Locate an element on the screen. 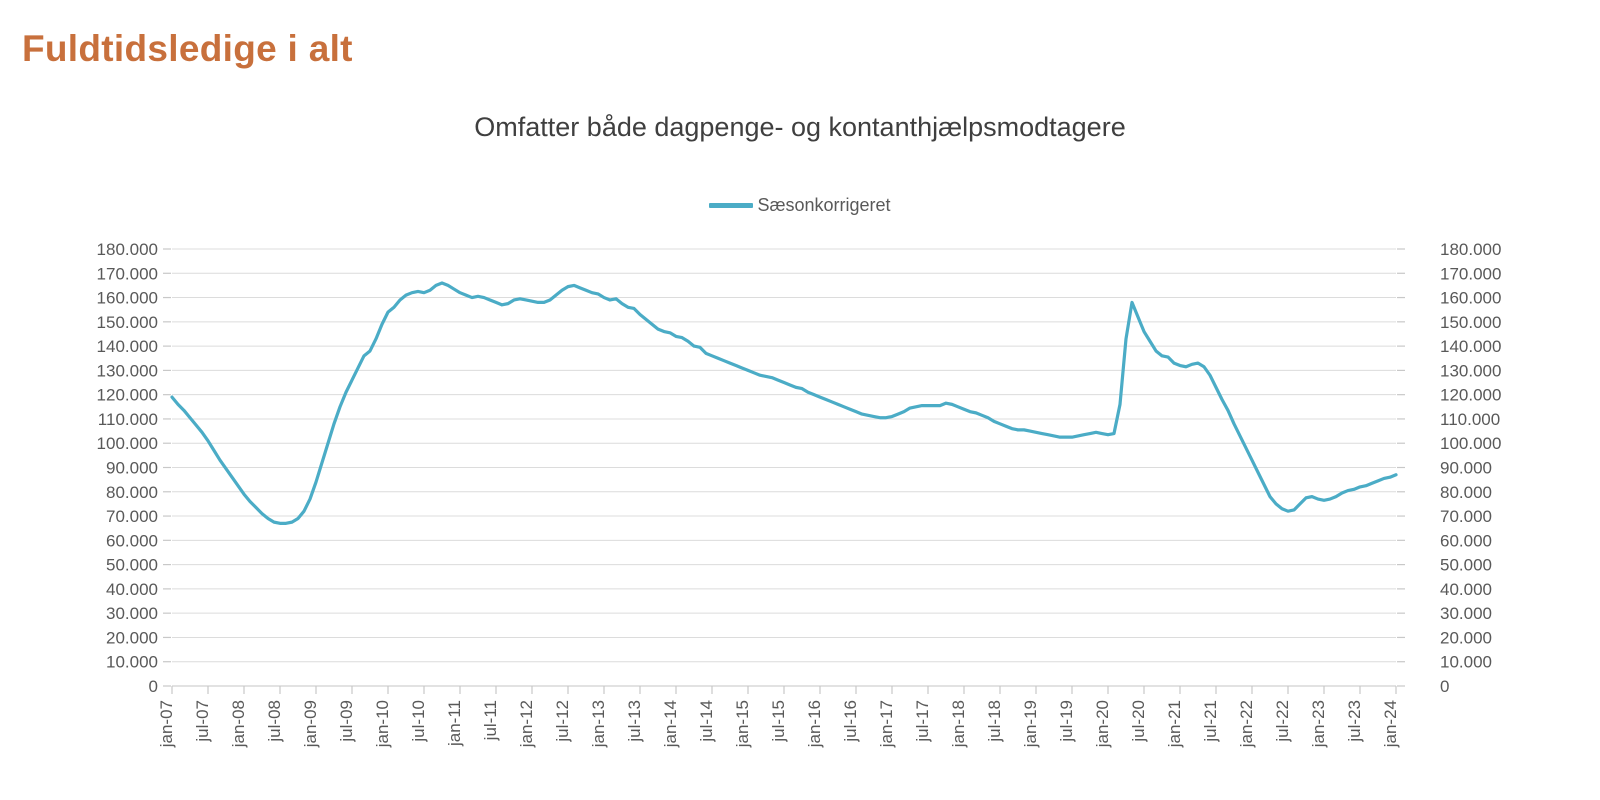 This screenshot has width=1600, height=800. y-axis-tick-label-right: 110.000 is located at coordinates (1470, 419).